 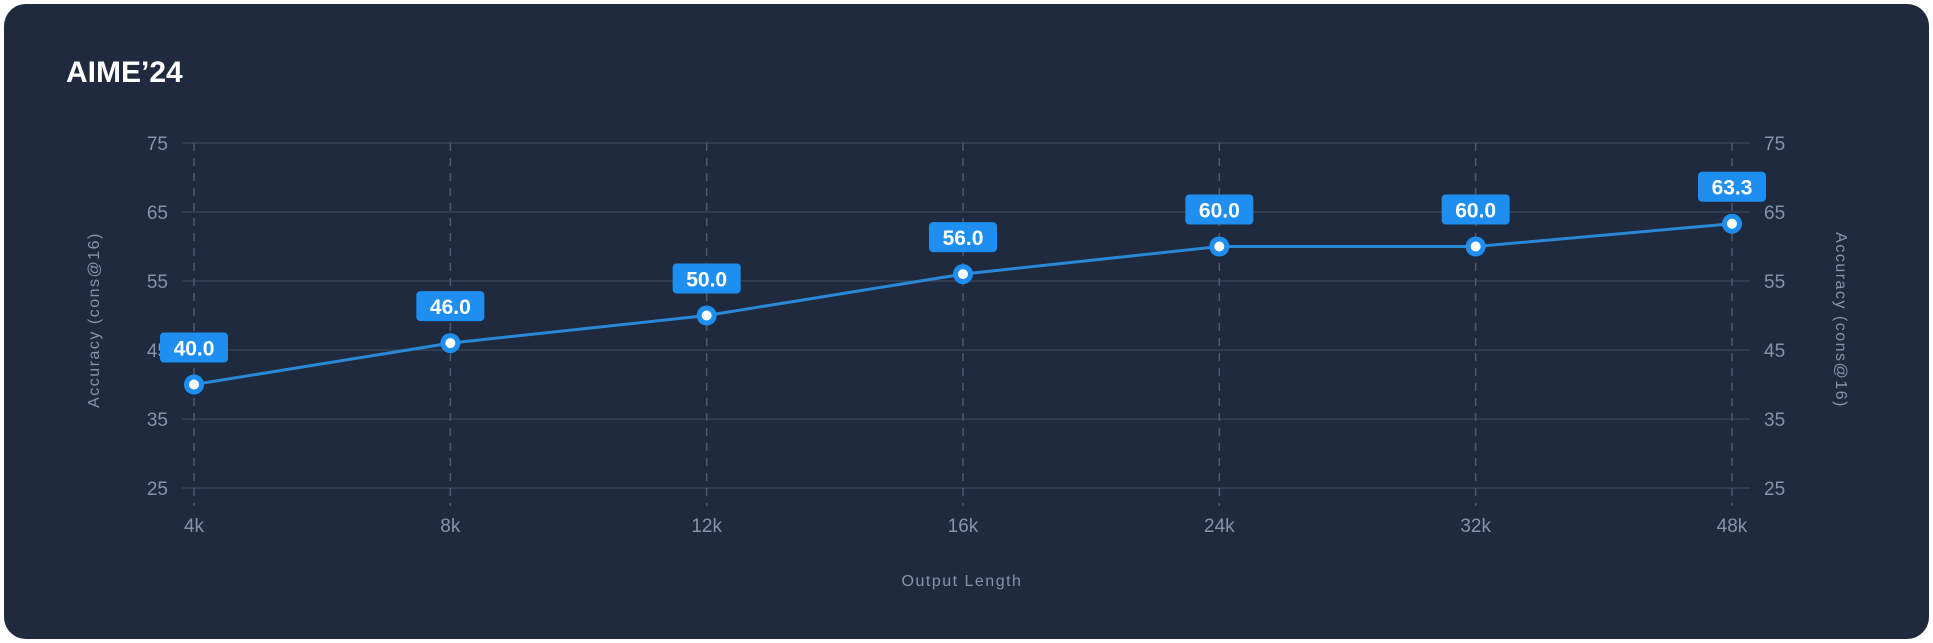 What do you see at coordinates (1774, 351) in the screenshot?
I see `y-tick-label-right: 45` at bounding box center [1774, 351].